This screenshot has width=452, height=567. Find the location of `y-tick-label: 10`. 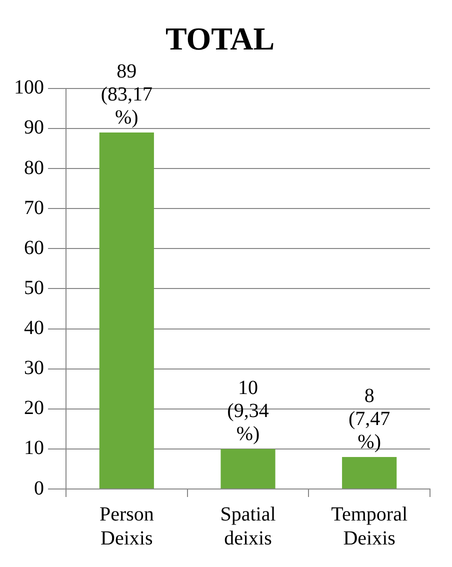

y-tick-label: 10 is located at coordinates (34, 448).